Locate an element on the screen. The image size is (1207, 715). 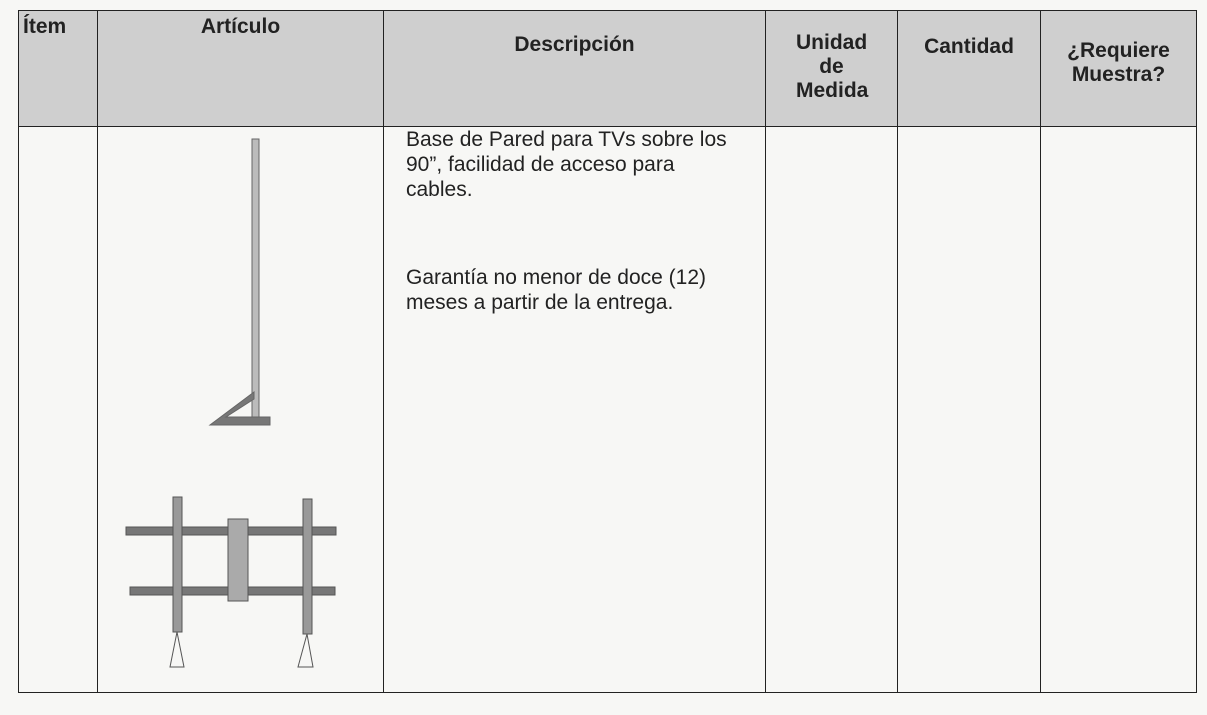
mount-image is located at coordinates (231, 582).